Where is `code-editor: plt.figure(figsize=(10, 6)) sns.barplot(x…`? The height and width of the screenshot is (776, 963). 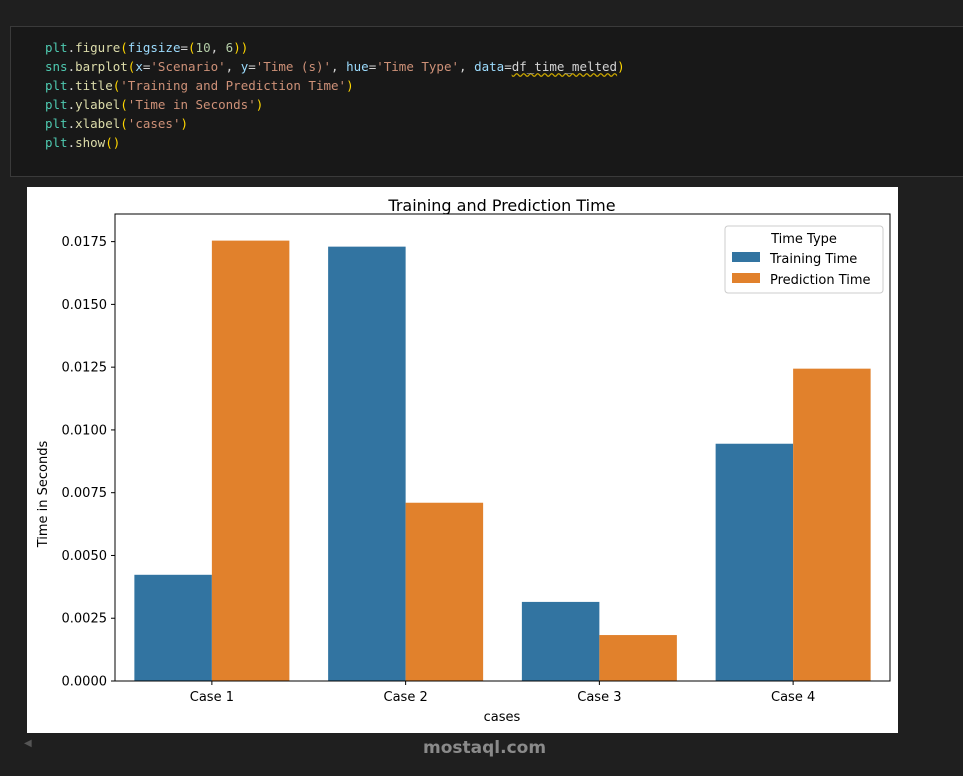
code-editor: plt.figure(figsize=(10, 6)) sns.barplot(x… is located at coordinates (335, 95).